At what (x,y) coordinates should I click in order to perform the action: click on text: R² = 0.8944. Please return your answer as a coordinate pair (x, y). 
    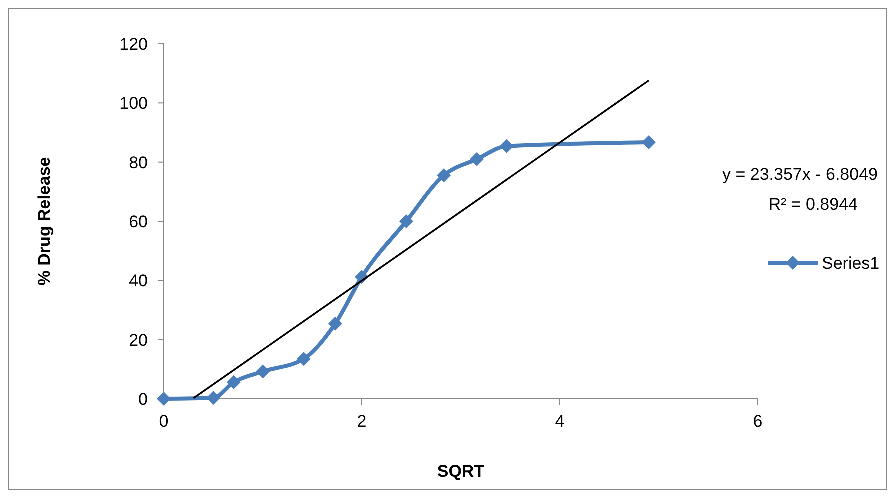
    Looking at the image, I should click on (813, 204).